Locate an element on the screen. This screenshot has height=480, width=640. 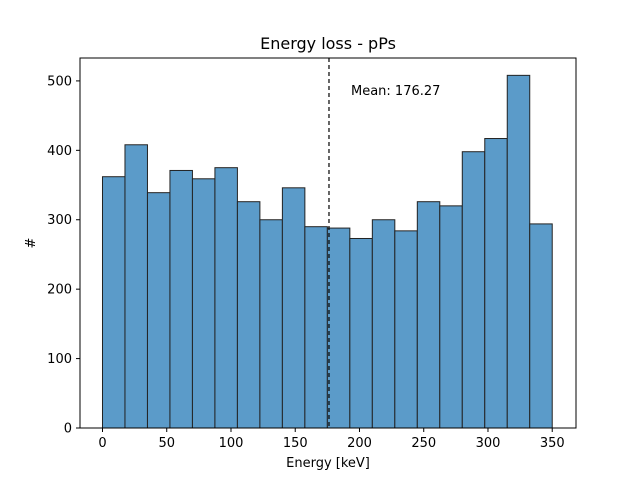
x-tick-label: 250 is located at coordinates (423, 443).